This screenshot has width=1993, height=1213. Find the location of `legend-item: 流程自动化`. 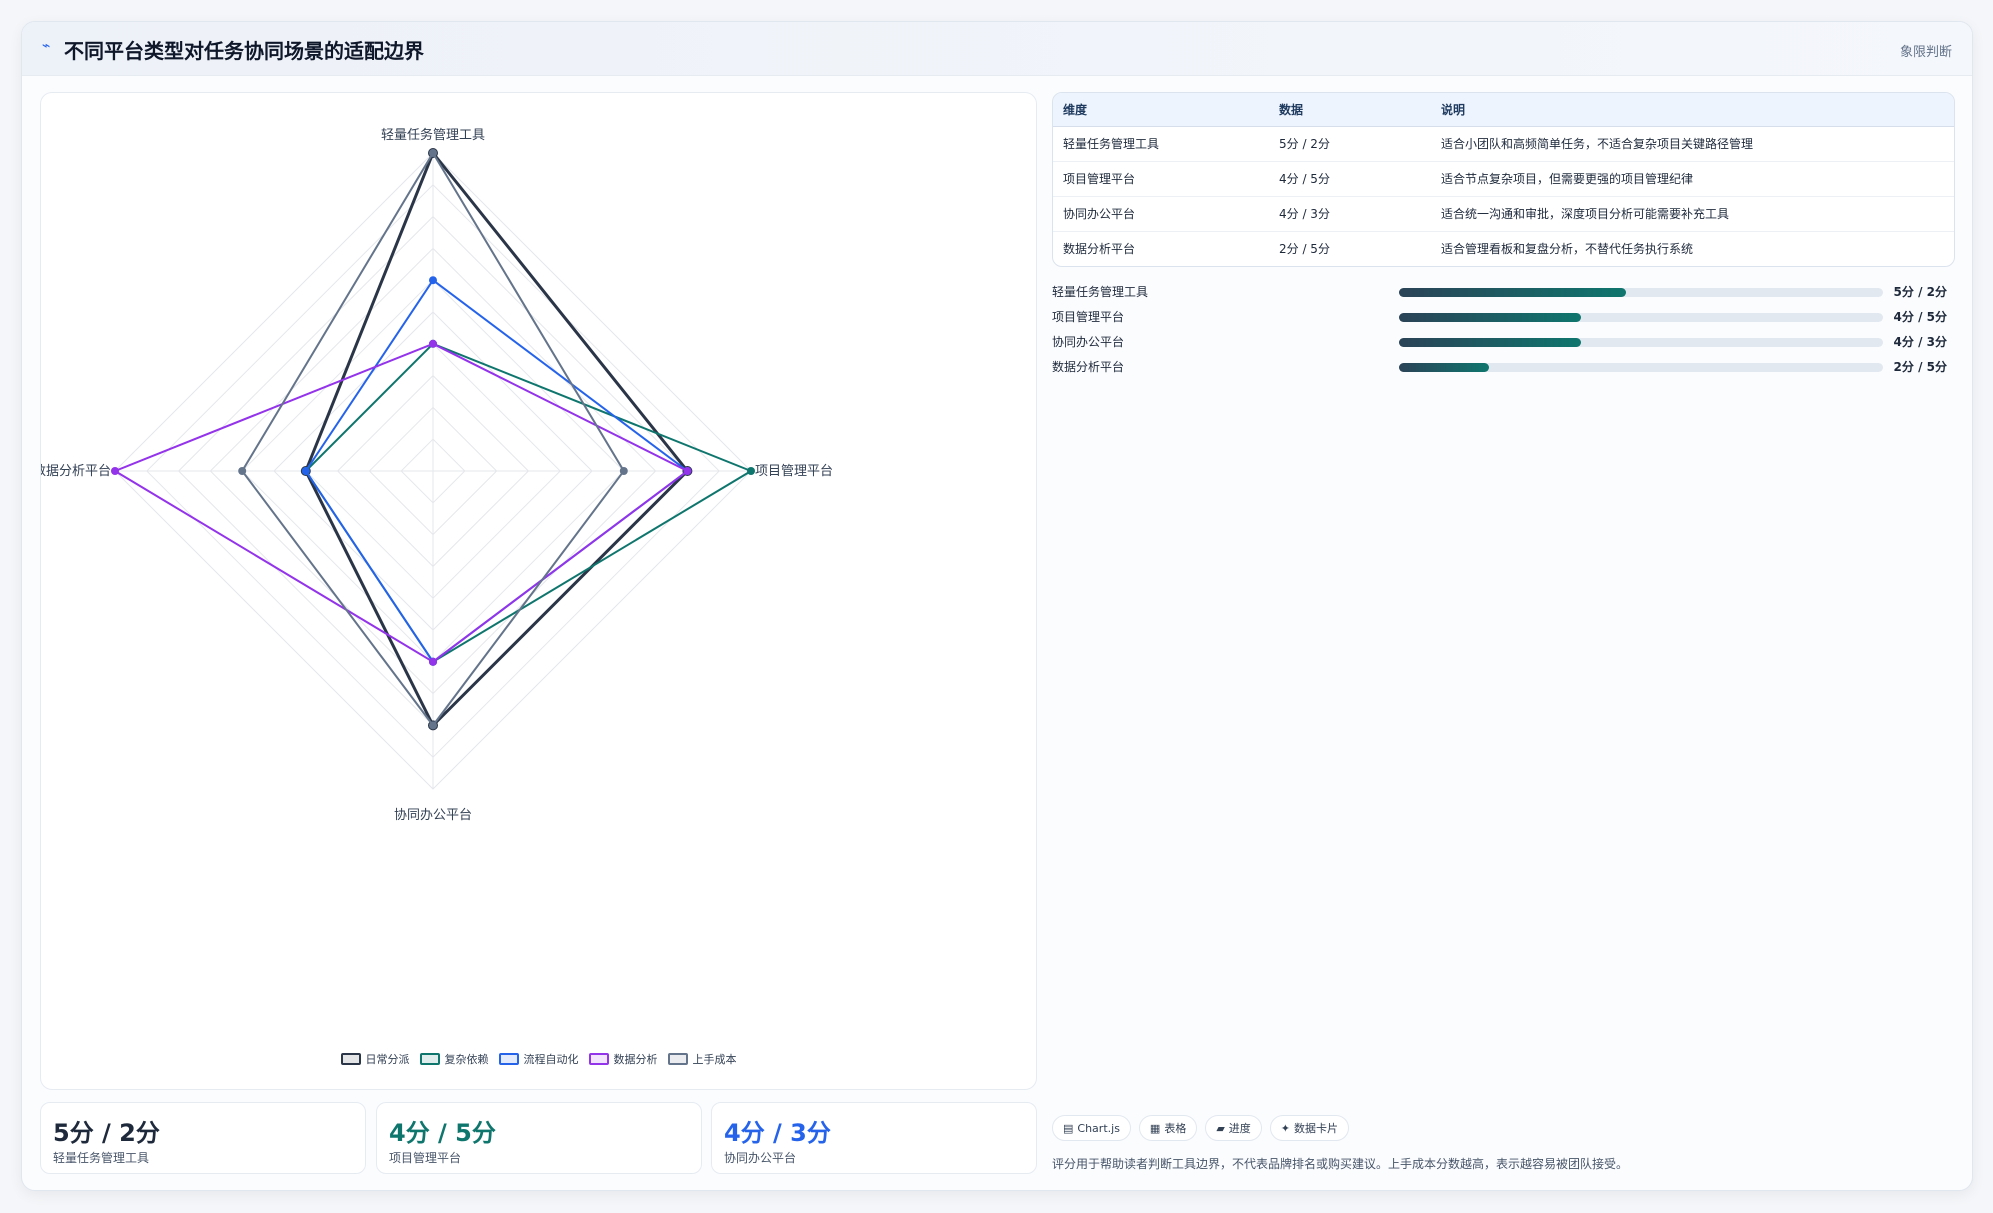

legend-item: 流程自动化 is located at coordinates (538, 1059).